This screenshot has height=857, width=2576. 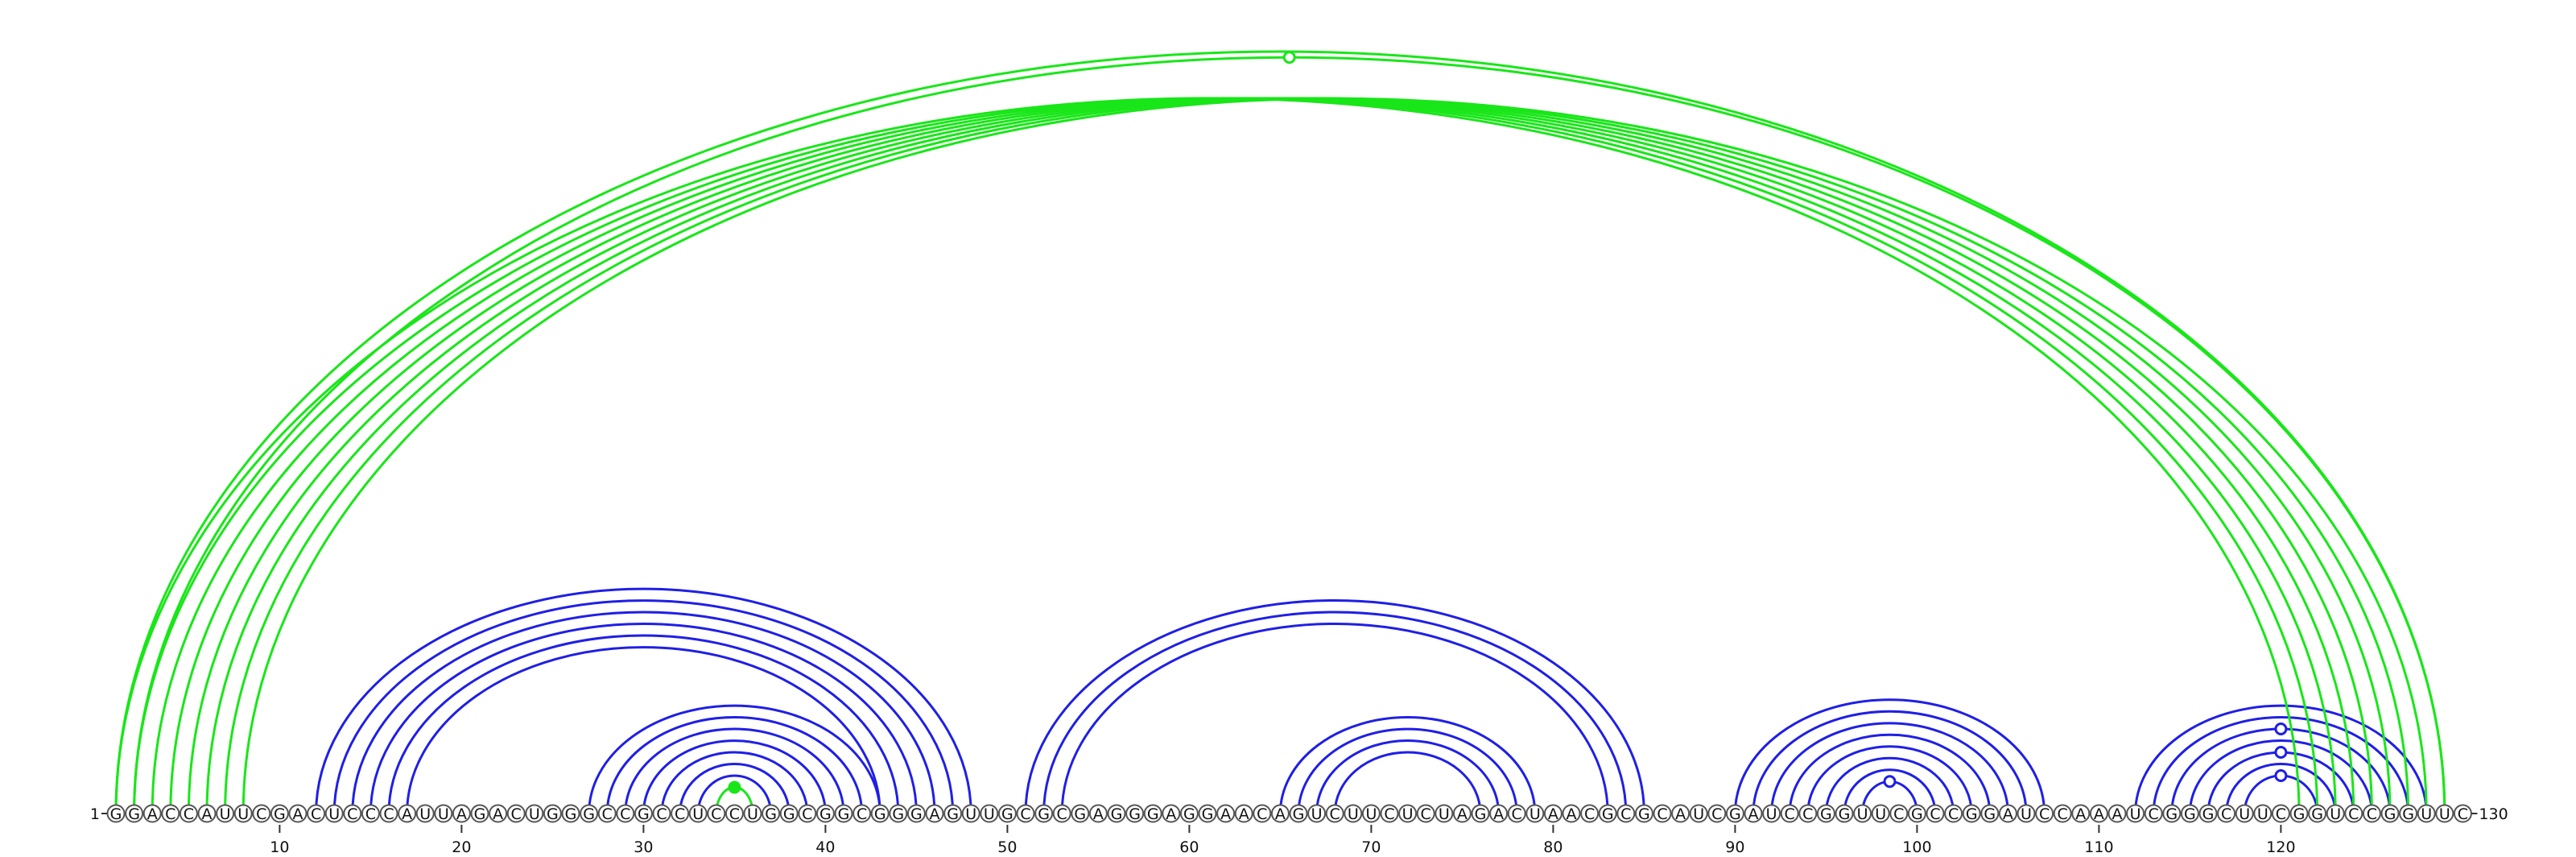 What do you see at coordinates (95, 814) in the screenshot?
I see `sequence-start-label: 1` at bounding box center [95, 814].